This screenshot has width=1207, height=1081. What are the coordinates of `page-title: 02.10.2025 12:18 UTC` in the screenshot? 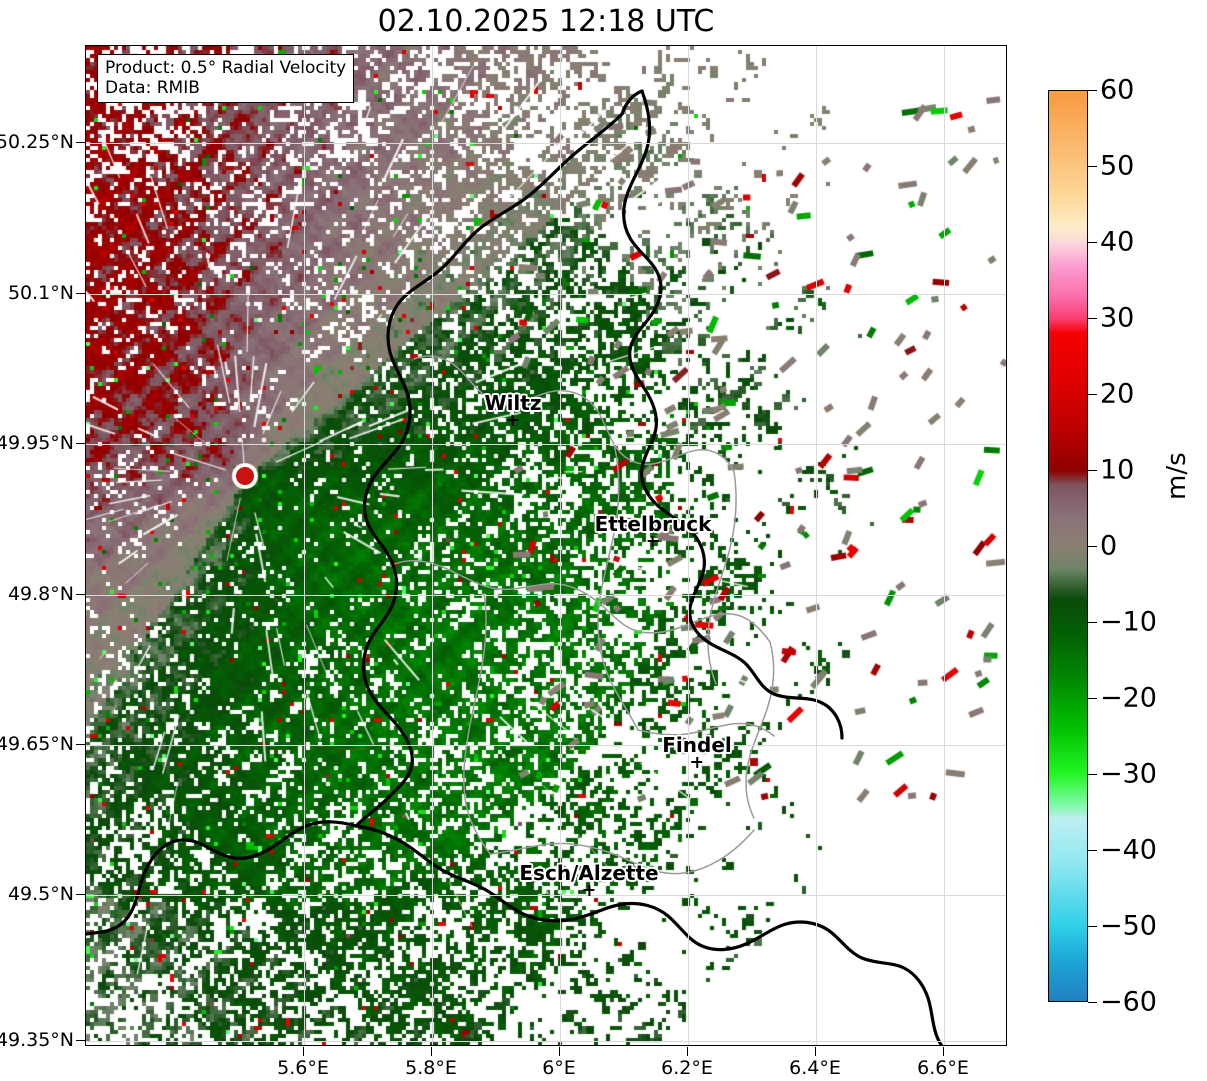 It's located at (546, 21).